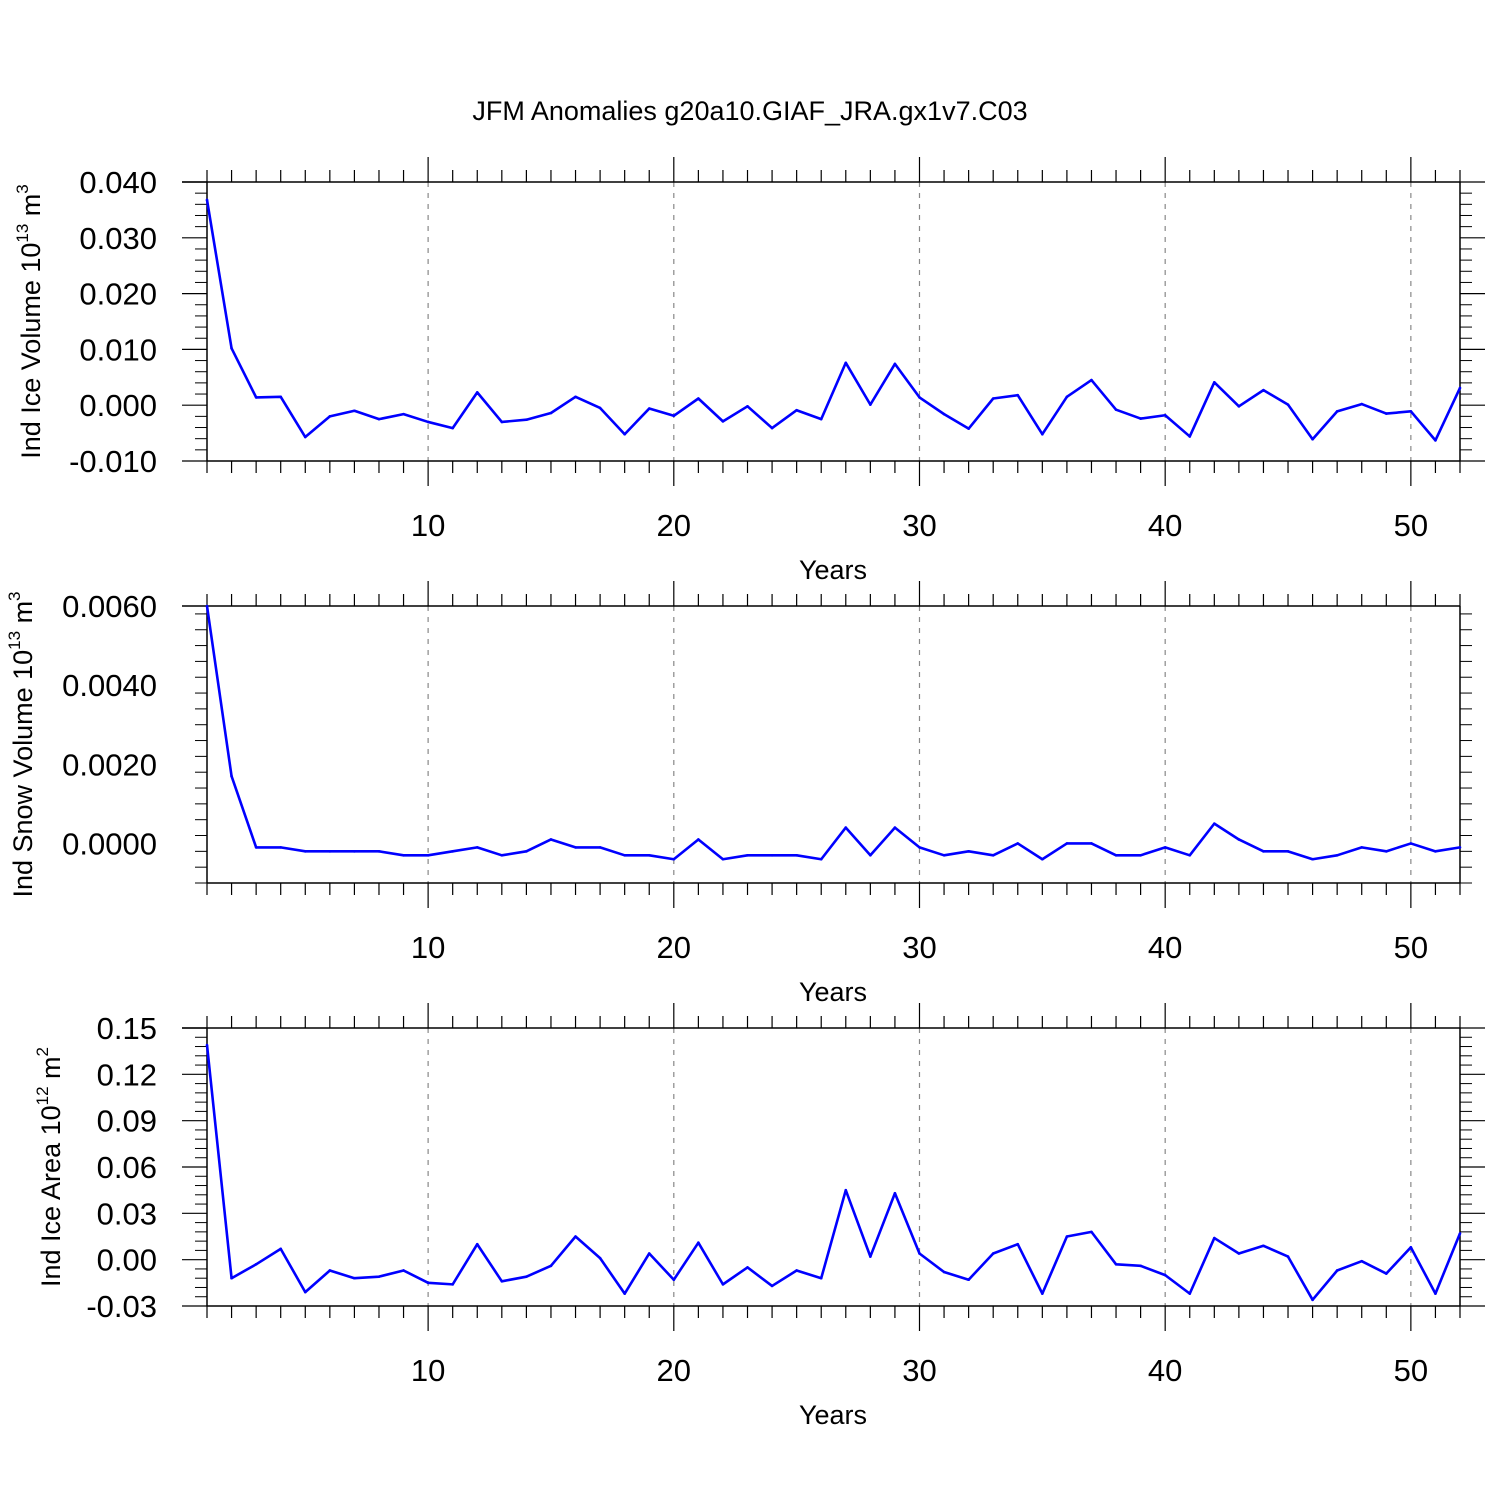 Image resolution: width=1500 pixels, height=1500 pixels. I want to click on x-tick-label: 50, so click(1411, 1370).